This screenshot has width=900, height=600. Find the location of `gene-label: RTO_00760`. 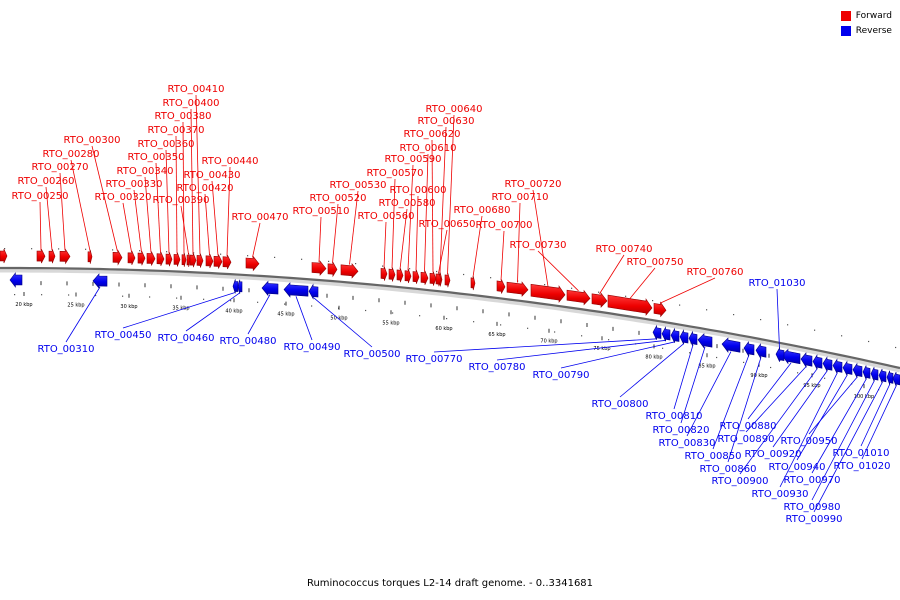

gene-label: RTO_00760 is located at coordinates (714, 272).